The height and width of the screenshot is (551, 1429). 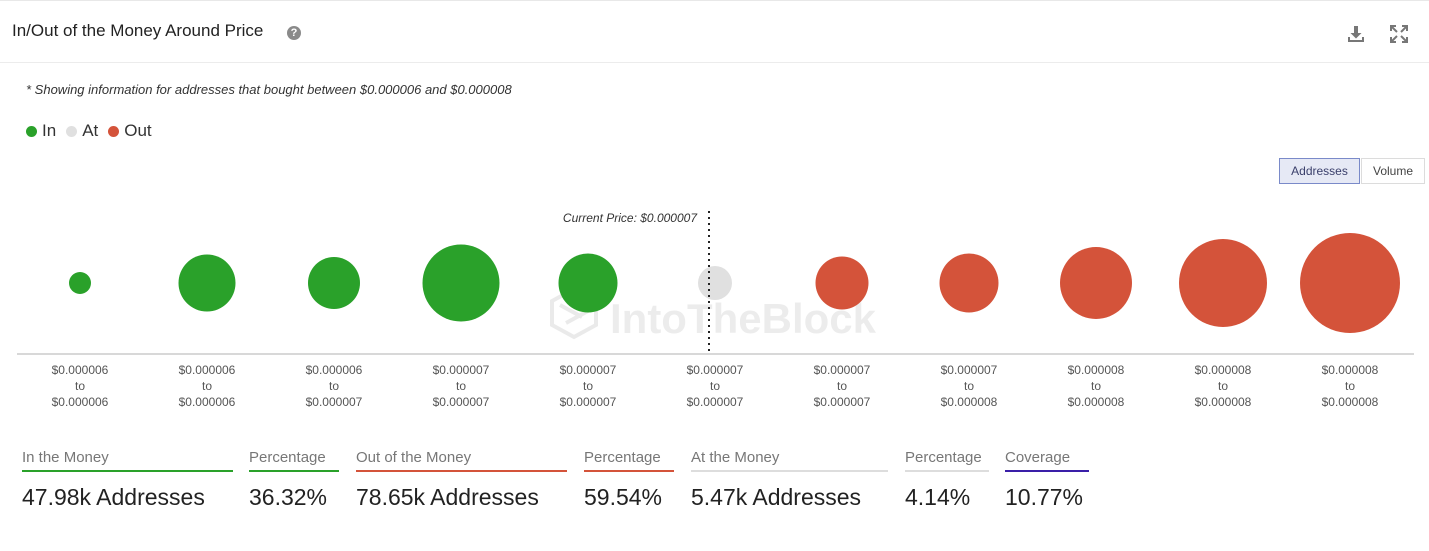 I want to click on legend-label-in: In, so click(x=49, y=130).